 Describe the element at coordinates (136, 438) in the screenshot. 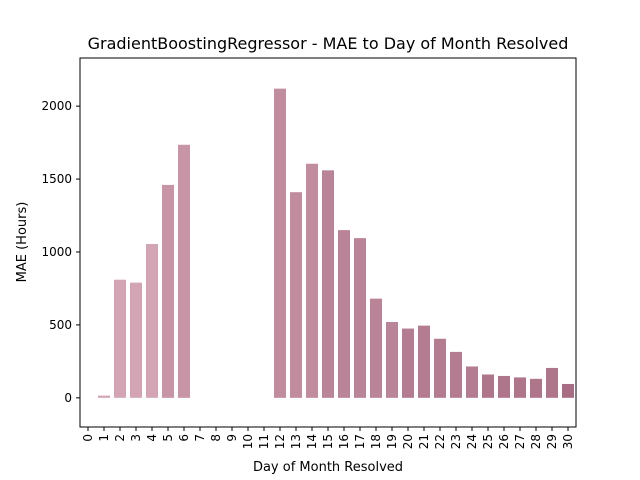

I see `x-tick-label: 3` at that location.